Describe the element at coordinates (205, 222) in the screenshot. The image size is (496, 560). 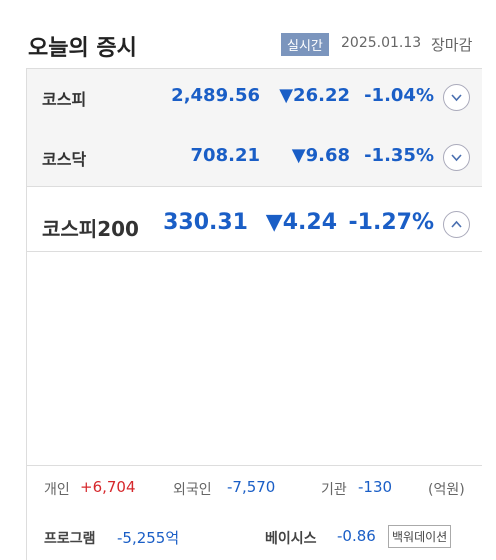
I see `index-value: 330.31` at that location.